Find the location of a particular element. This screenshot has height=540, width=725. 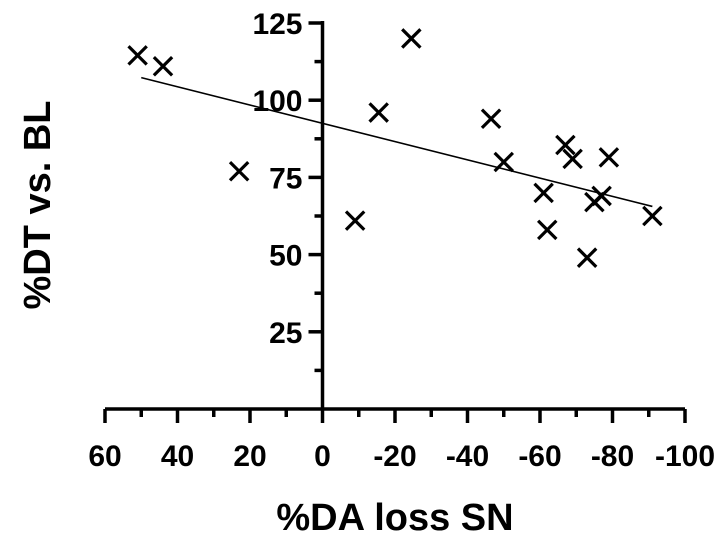

y-tick-label: 75 is located at coordinates (285, 178).